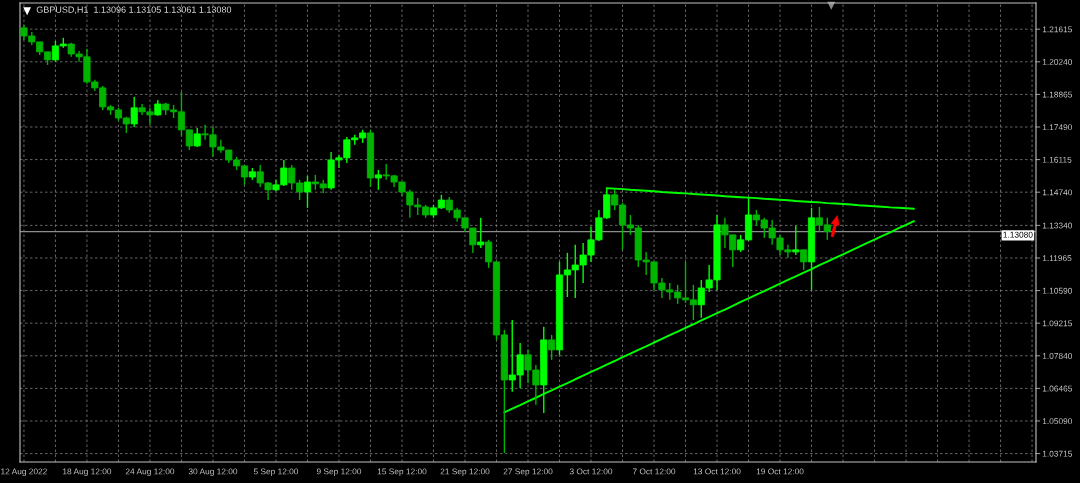 The image size is (1080, 483). What do you see at coordinates (276, 472) in the screenshot?
I see `x-tick-label: 5 Sep 12:00` at bounding box center [276, 472].